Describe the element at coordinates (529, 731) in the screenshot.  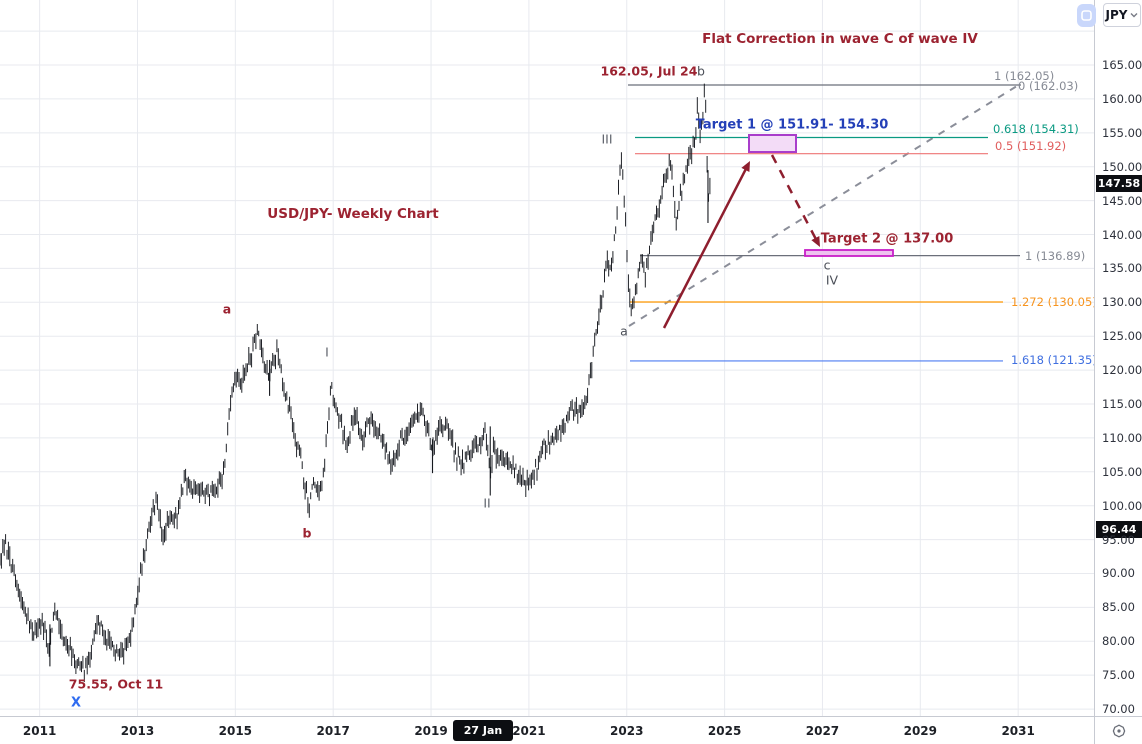
I see `time-tick-label: 2021` at that location.